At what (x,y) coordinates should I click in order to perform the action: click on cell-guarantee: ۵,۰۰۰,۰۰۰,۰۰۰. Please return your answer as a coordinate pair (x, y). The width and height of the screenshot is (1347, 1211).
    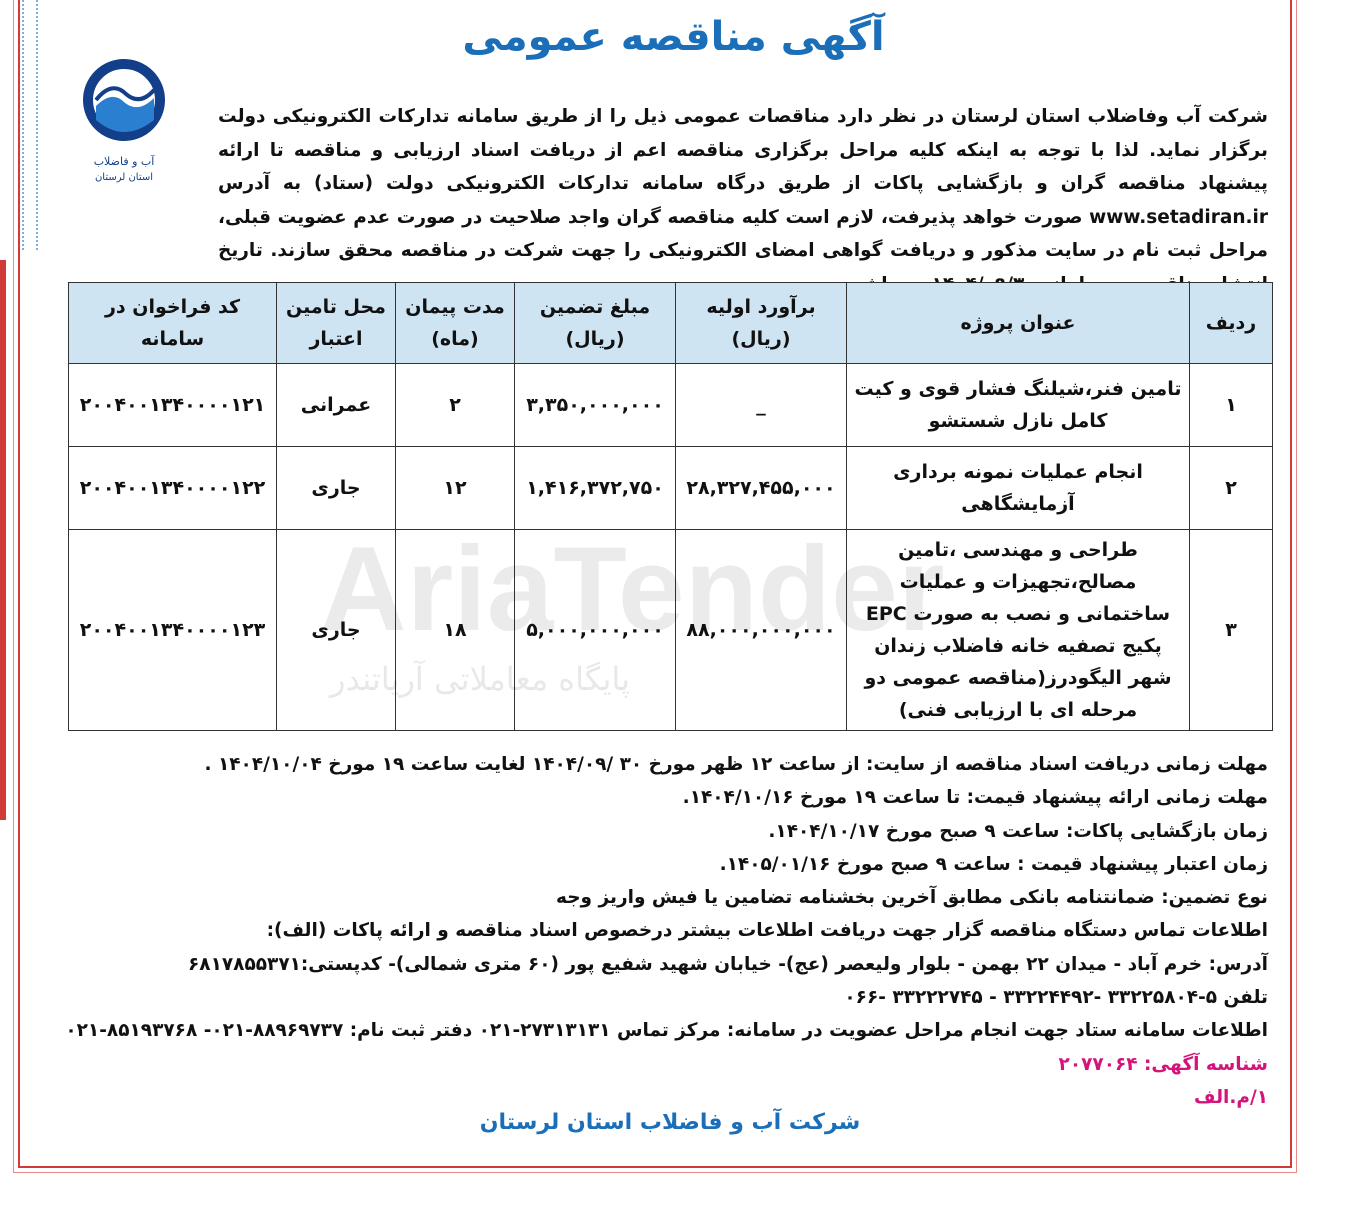
    Looking at the image, I should click on (595, 630).